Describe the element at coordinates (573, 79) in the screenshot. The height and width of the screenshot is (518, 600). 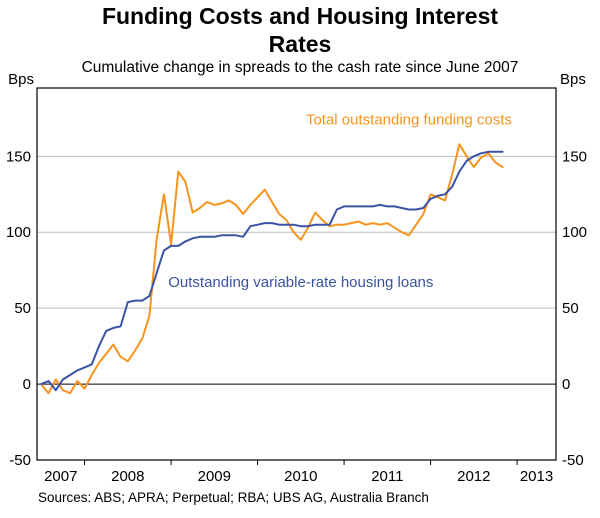
I see `y-axis-unit-right: Bps` at that location.